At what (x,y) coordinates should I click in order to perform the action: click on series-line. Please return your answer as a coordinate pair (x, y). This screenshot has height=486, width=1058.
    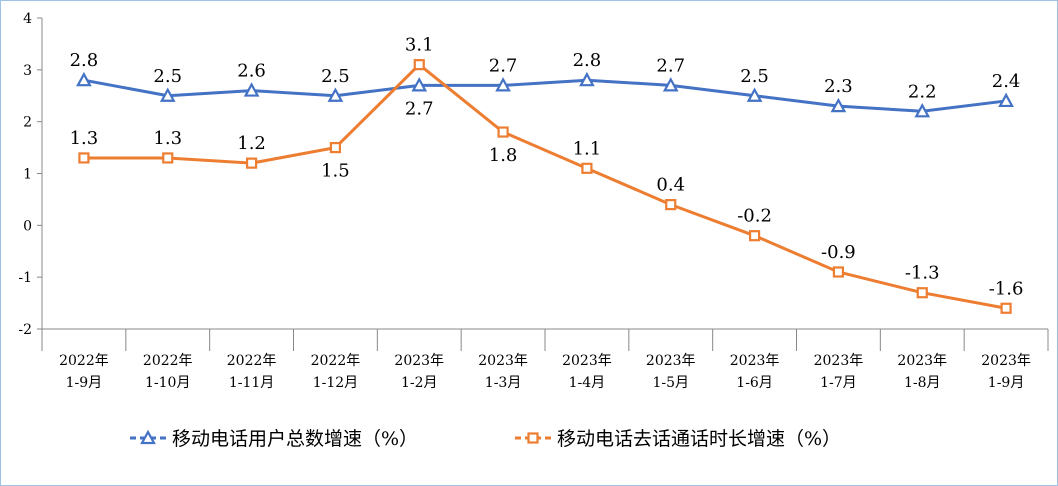
    Looking at the image, I should click on (545, 95).